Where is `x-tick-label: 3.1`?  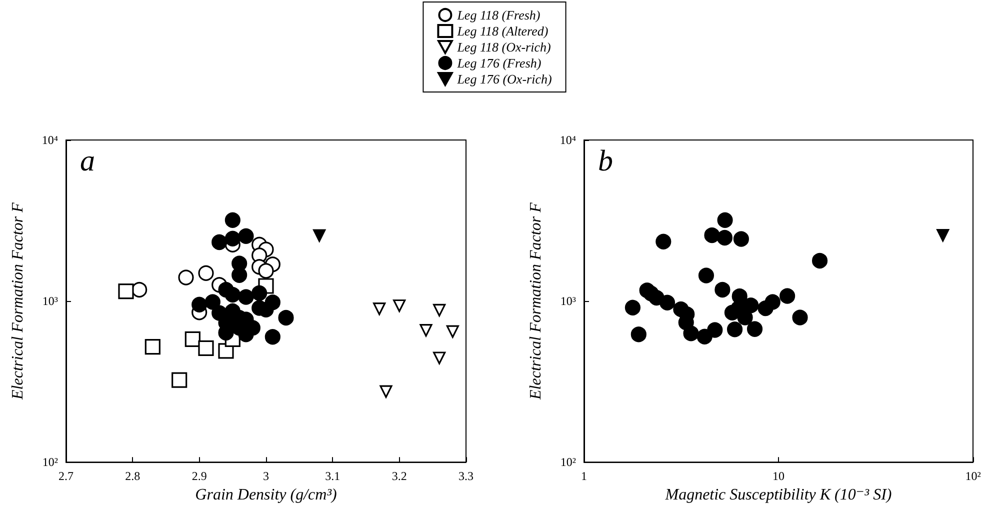 x-tick-label: 3.1 is located at coordinates (332, 476).